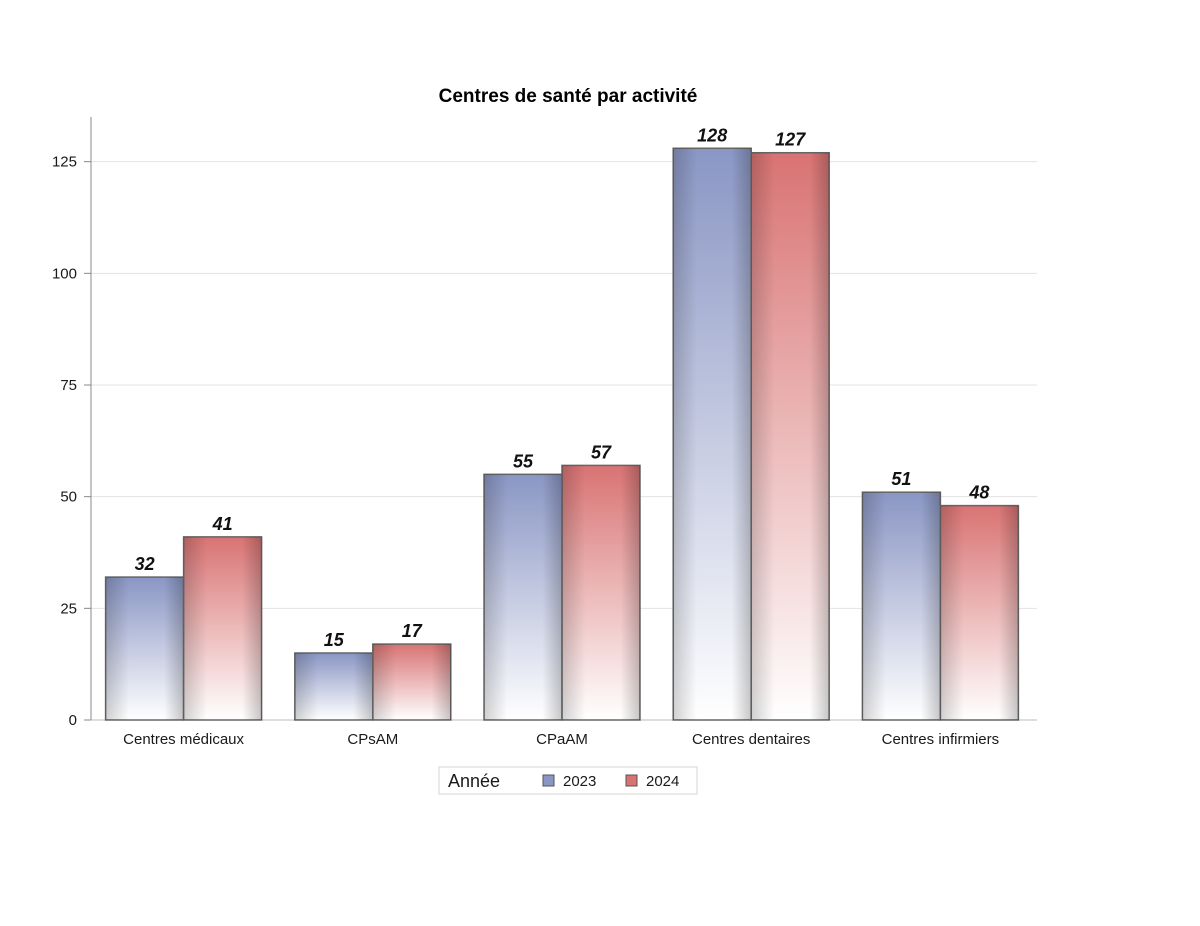 The width and height of the screenshot is (1200, 926). I want to click on legend: Année 2023 2024, so click(568, 780).